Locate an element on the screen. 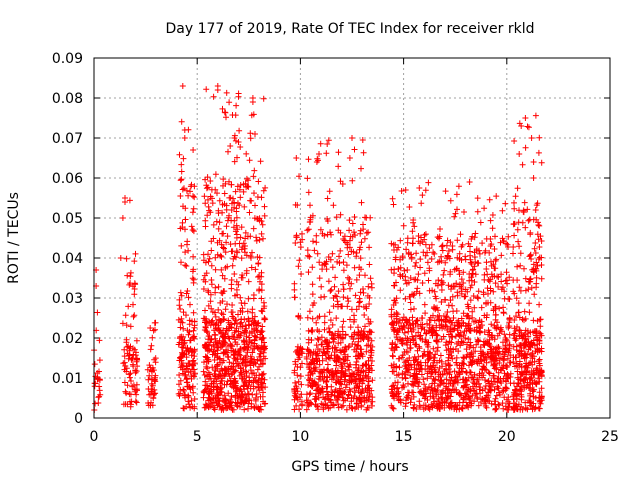 Image resolution: width=640 pixels, height=480 pixels. y-tick-label: 0.09 is located at coordinates (67, 59).